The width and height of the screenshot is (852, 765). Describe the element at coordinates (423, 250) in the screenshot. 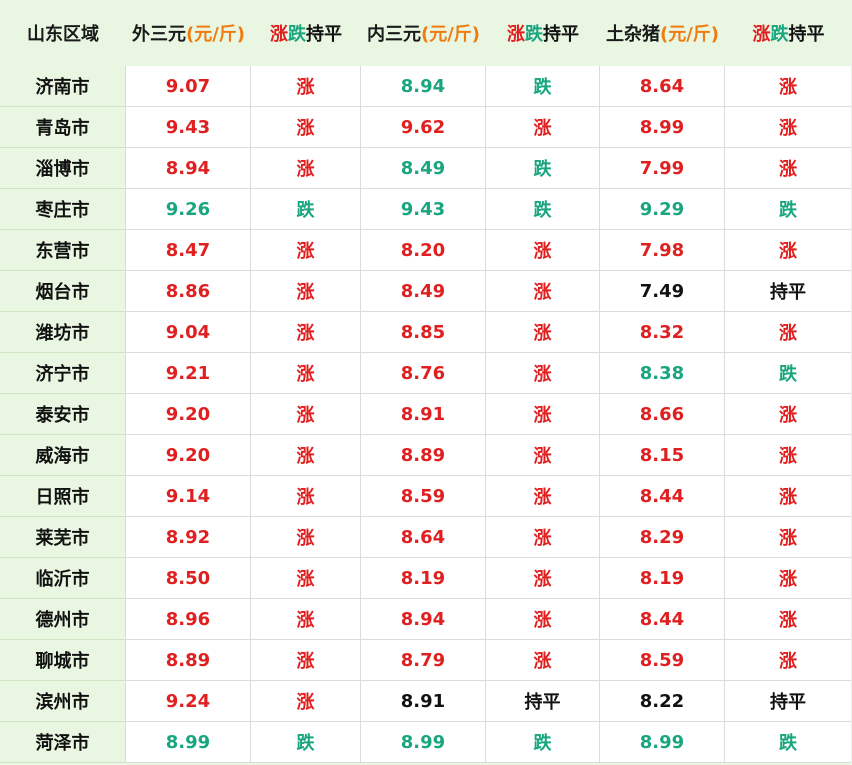

I see `nei-price-cell: 8.20` at that location.